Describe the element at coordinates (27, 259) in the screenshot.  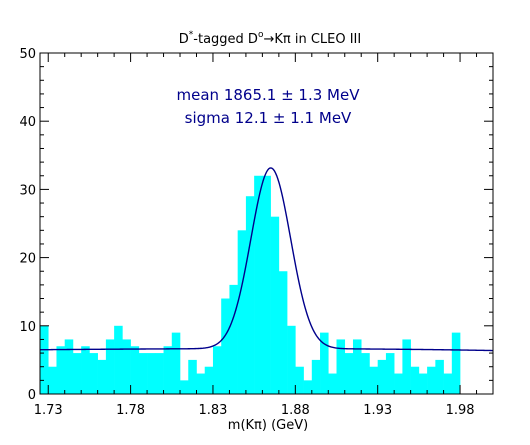
I see `y-tick-label: 20` at that location.